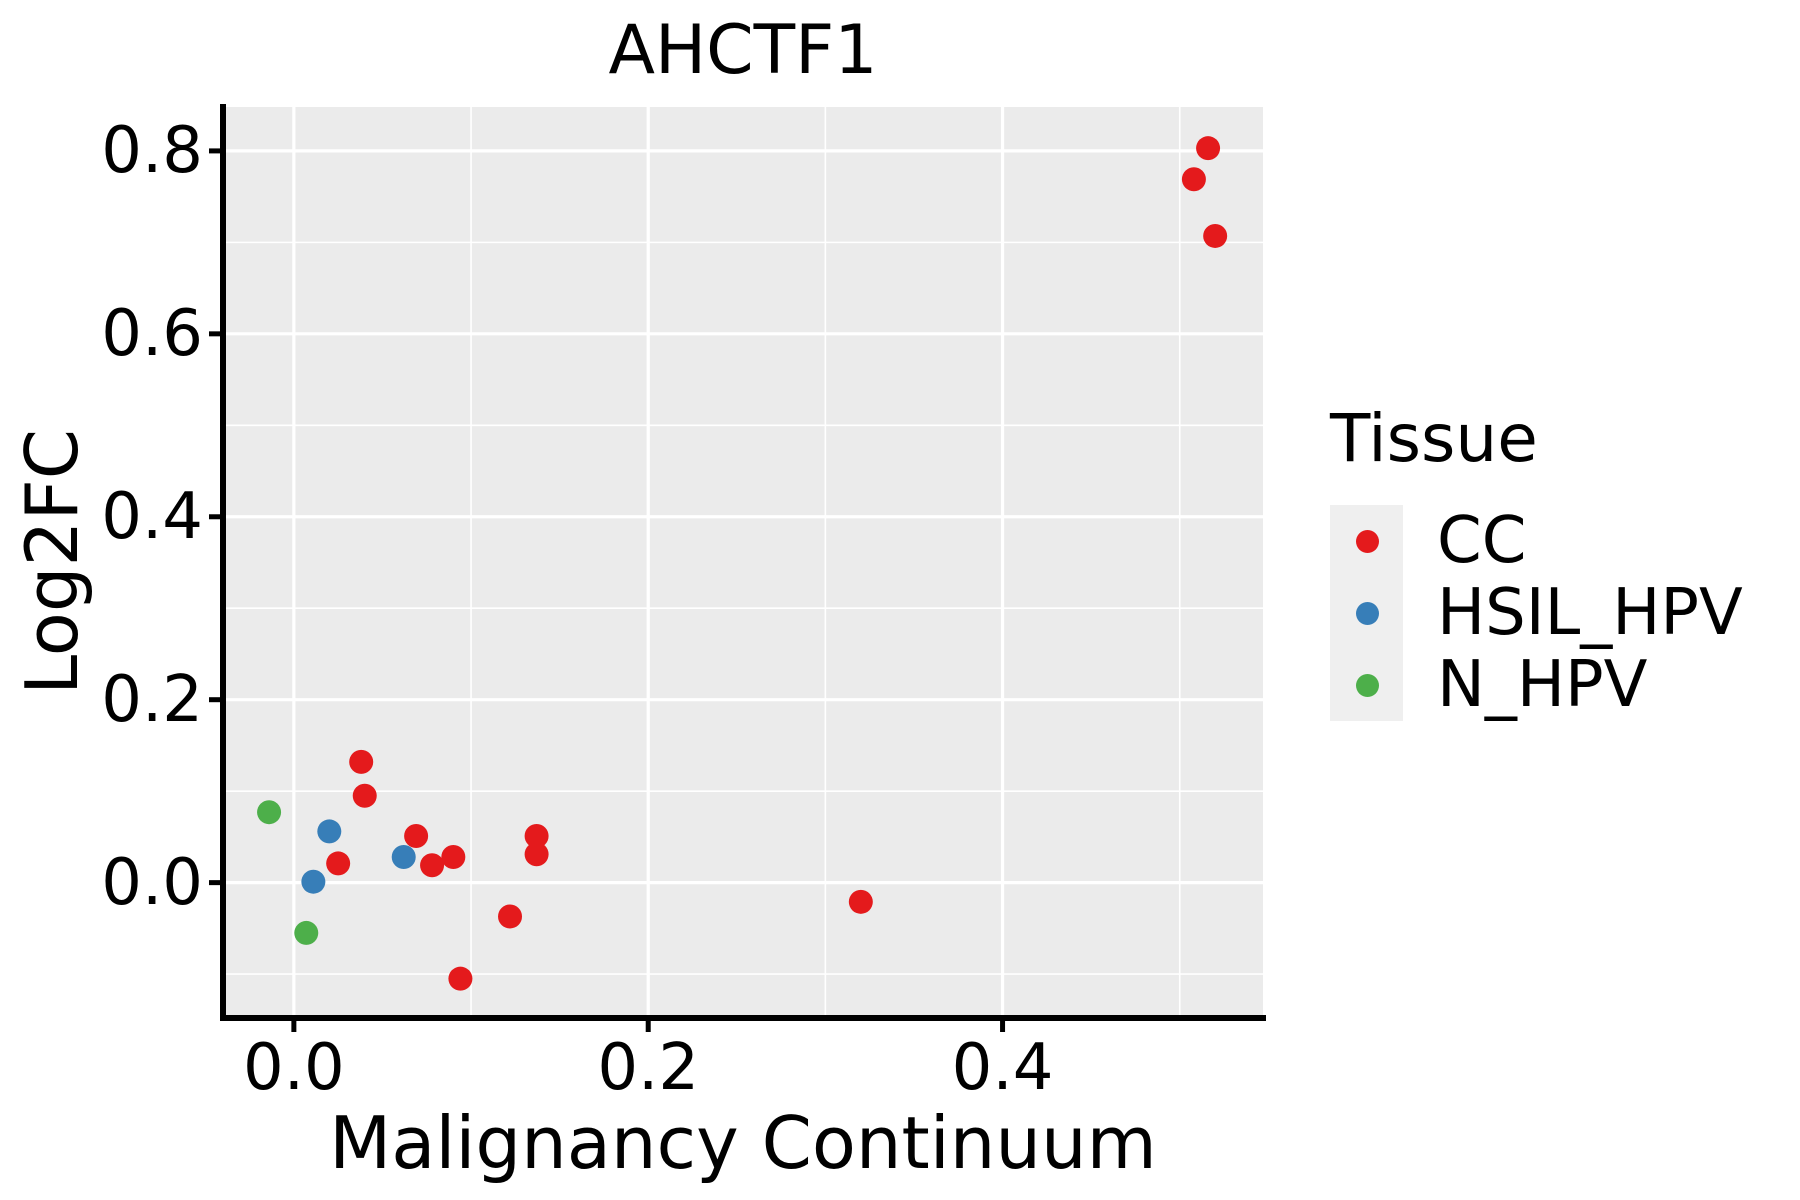  I want to click on legend-item-label: HSIL_HPV, so click(1590, 613).